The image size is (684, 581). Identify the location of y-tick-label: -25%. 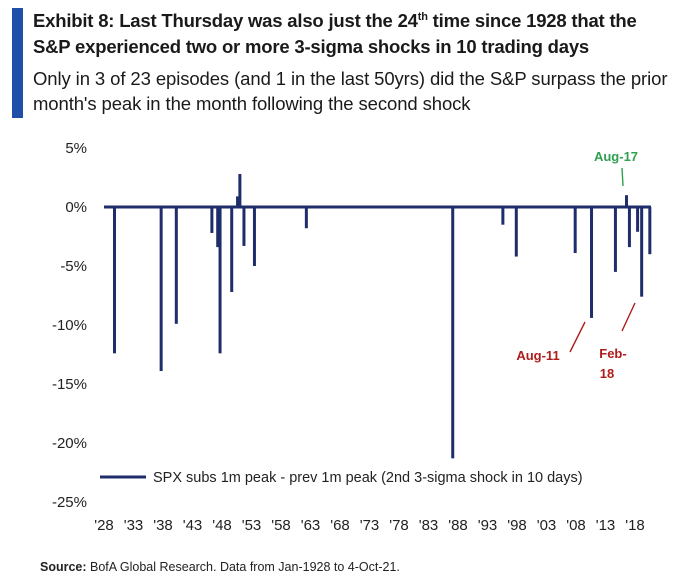
(69, 502).